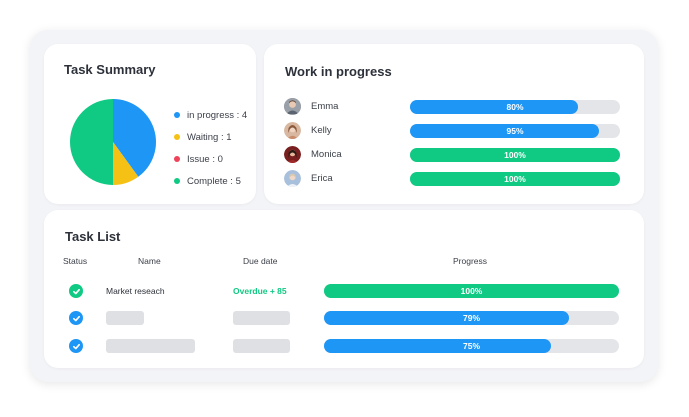 This screenshot has width=689, height=417. What do you see at coordinates (214, 181) in the screenshot?
I see `legend-label: Complete : 5` at bounding box center [214, 181].